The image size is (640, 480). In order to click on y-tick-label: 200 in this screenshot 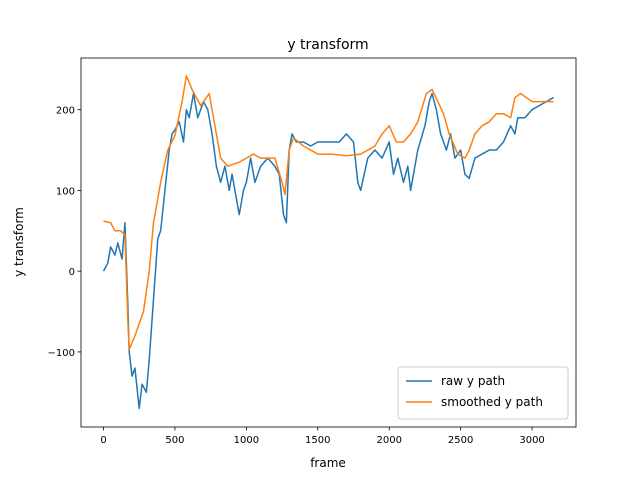, I will do `click(65, 111)`.